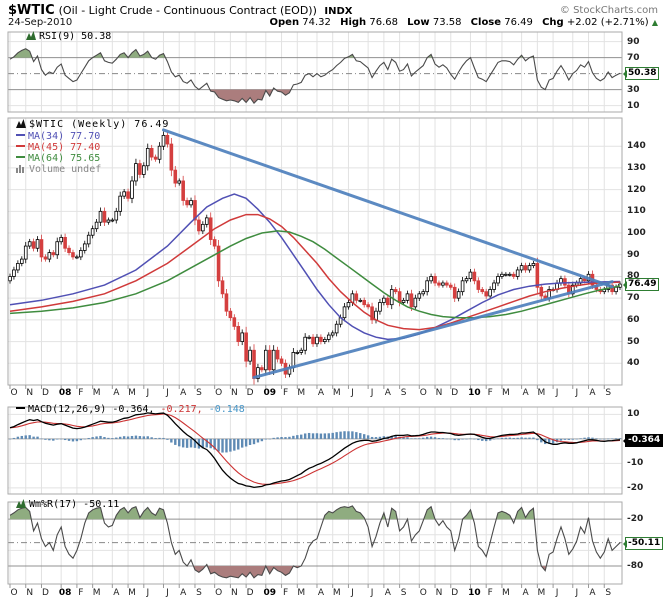 The image size is (666, 608). I want to click on exchange-label: INDX, so click(338, 11).